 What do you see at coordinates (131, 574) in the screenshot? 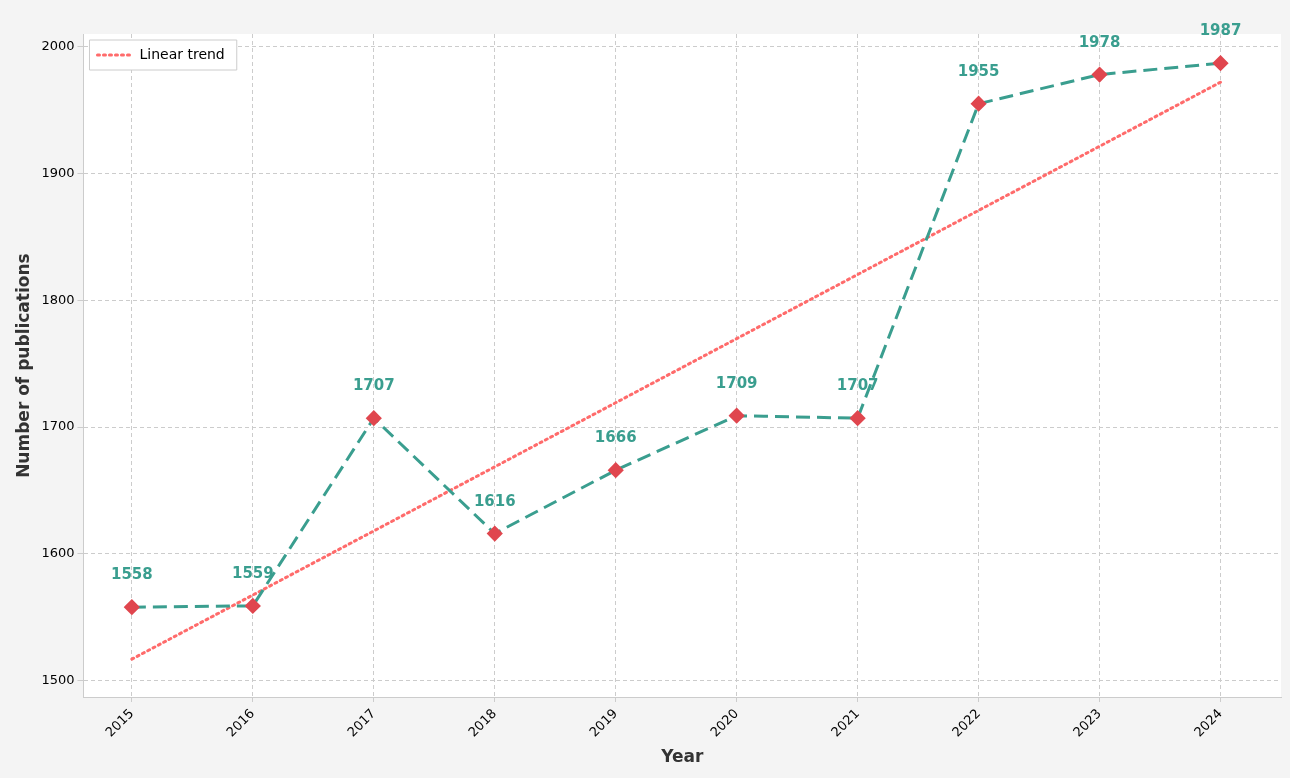
I see `data-label: 1558` at bounding box center [131, 574].